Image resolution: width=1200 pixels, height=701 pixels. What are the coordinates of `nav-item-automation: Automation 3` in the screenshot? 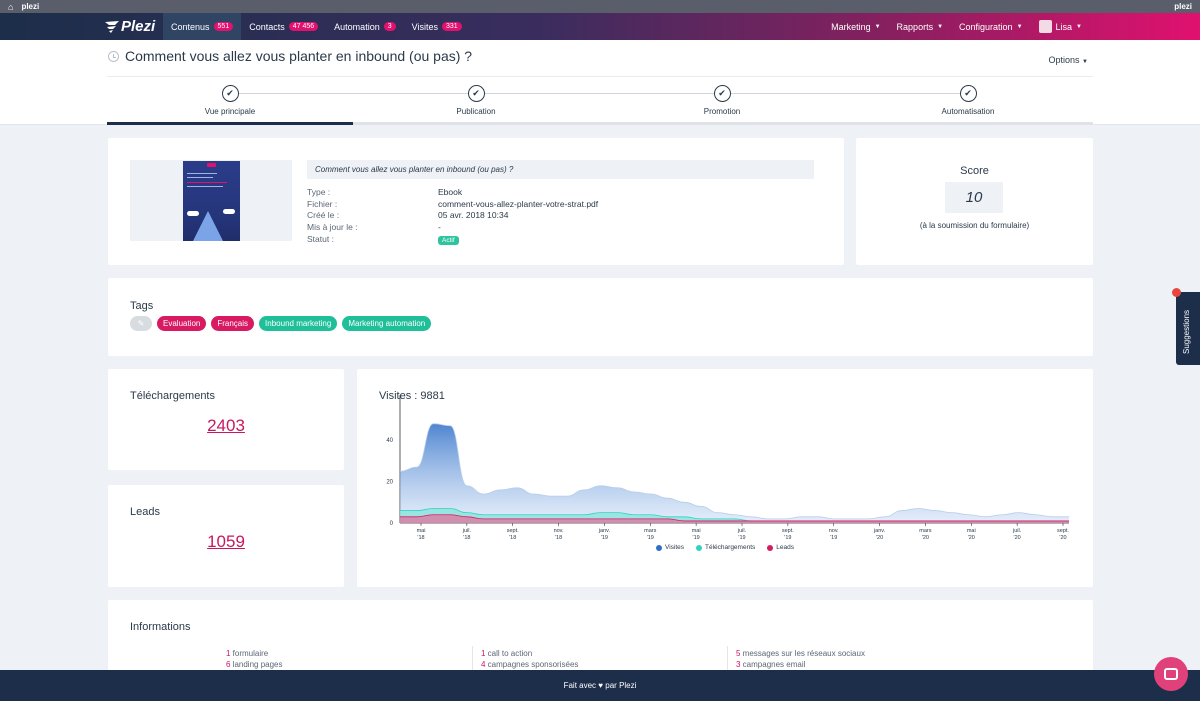 It's located at (364, 26).